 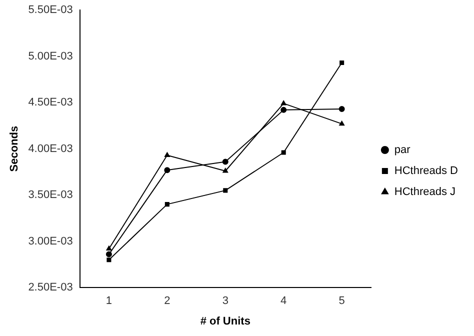 I want to click on legend-label: par, so click(x=402, y=150).